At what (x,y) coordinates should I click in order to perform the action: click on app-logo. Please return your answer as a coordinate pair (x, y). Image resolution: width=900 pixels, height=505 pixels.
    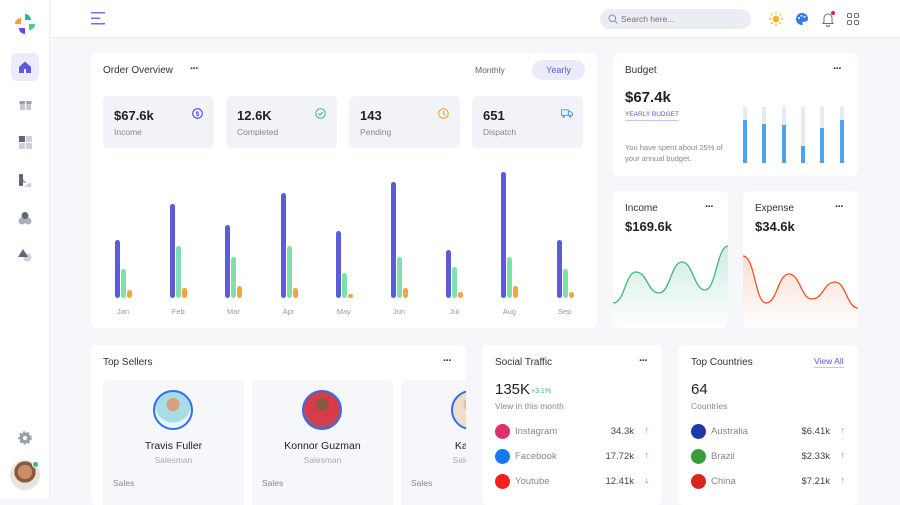
    Looking at the image, I should click on (25, 24).